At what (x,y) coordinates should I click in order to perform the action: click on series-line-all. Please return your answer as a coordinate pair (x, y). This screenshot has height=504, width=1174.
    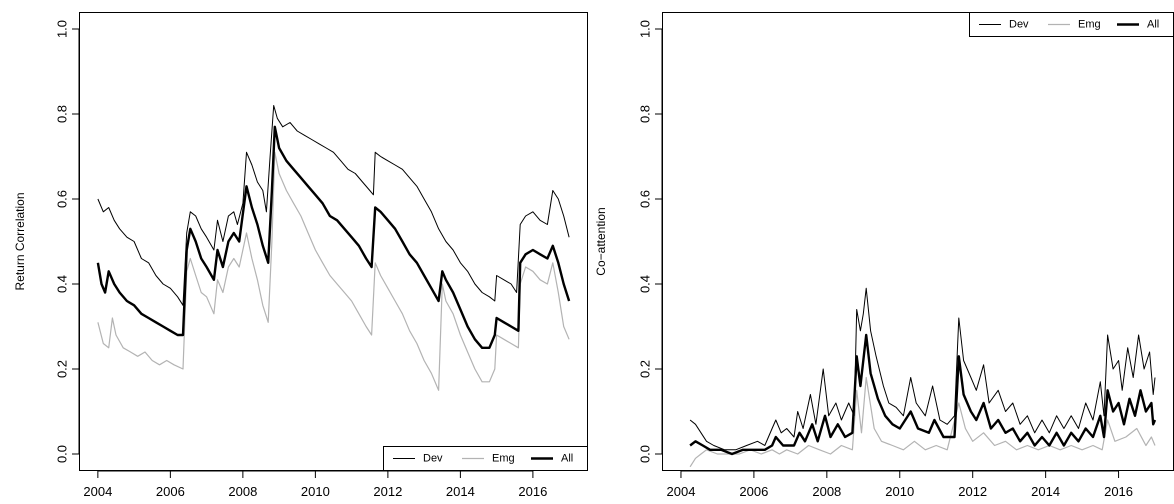
    Looking at the image, I should click on (923, 394).